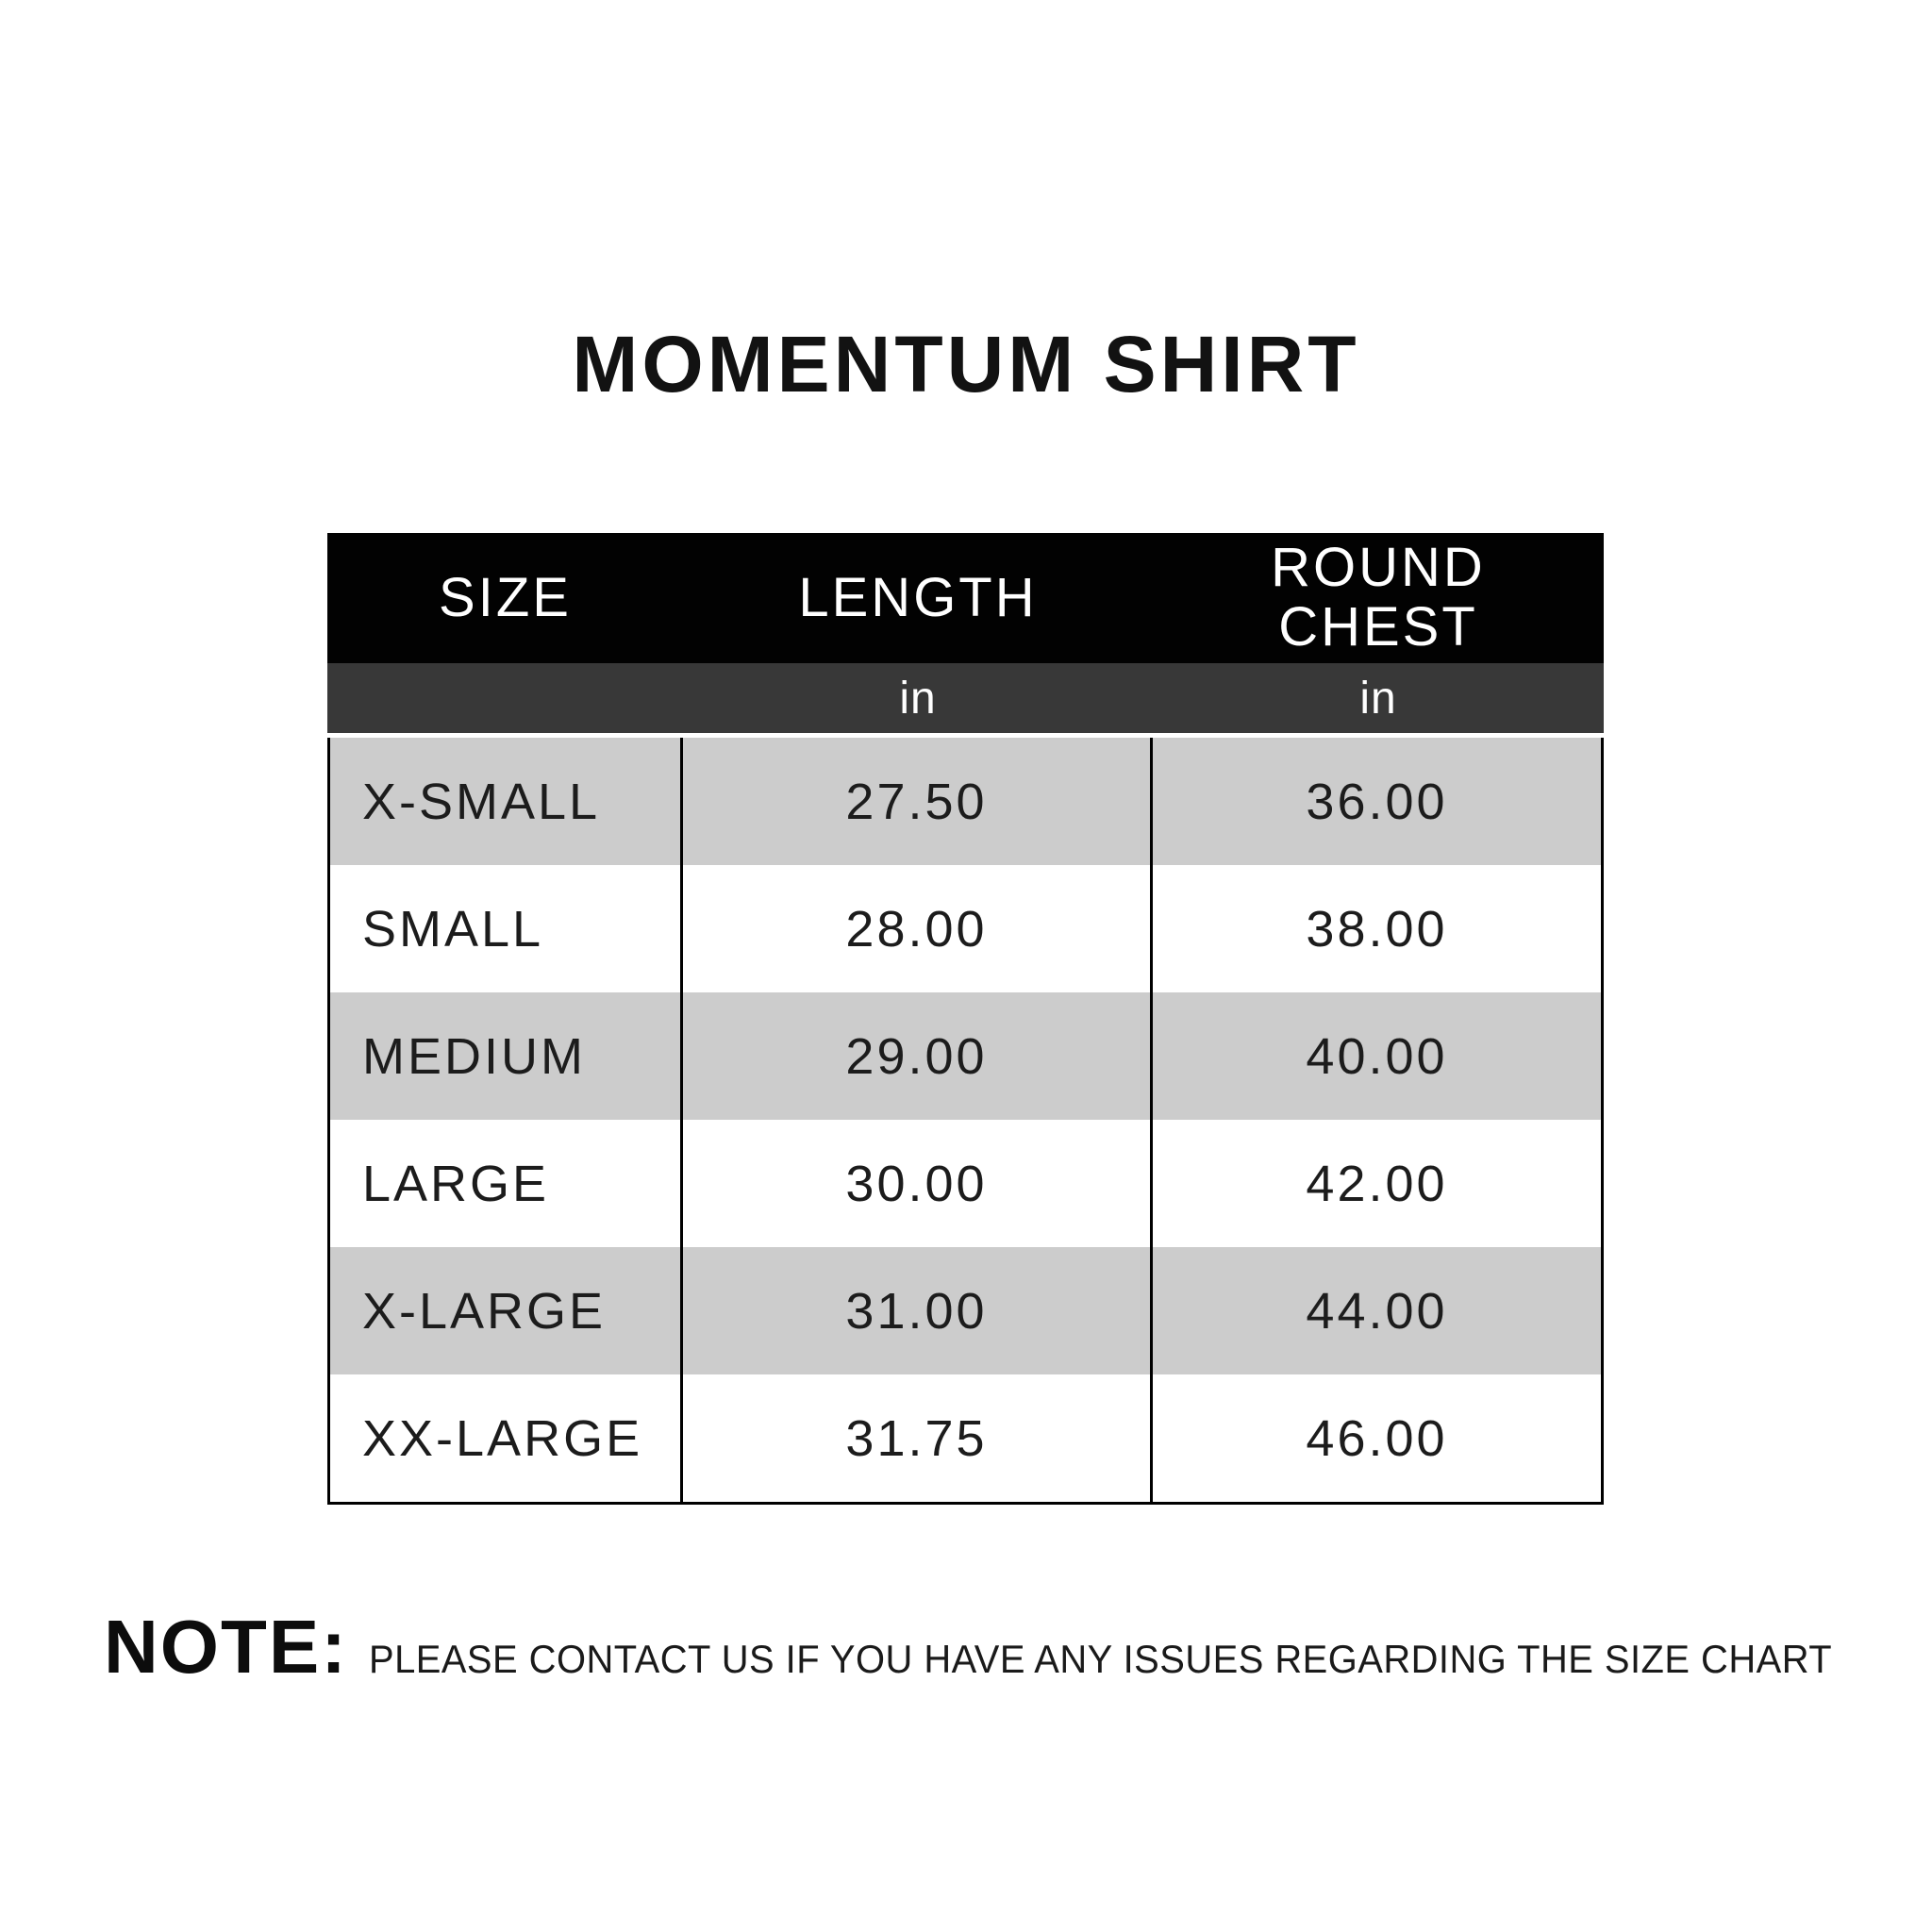 The height and width of the screenshot is (1932, 1932). What do you see at coordinates (918, 1438) in the screenshot?
I see `length-cell: 31.75` at bounding box center [918, 1438].